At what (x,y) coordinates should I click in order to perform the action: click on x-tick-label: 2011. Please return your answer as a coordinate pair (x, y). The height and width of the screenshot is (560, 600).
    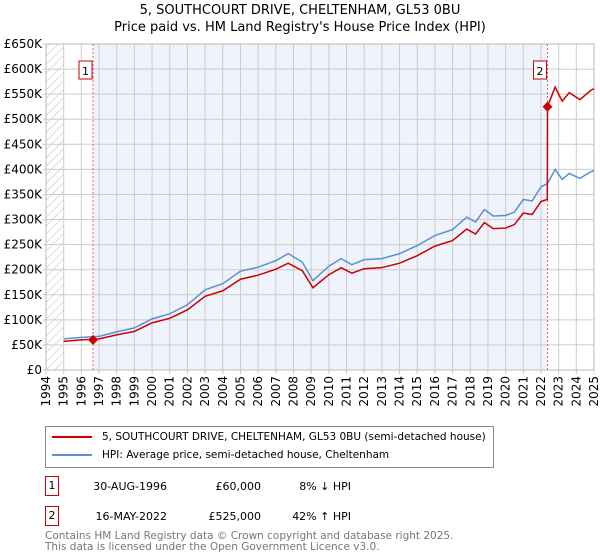
    Looking at the image, I should click on (347, 391).